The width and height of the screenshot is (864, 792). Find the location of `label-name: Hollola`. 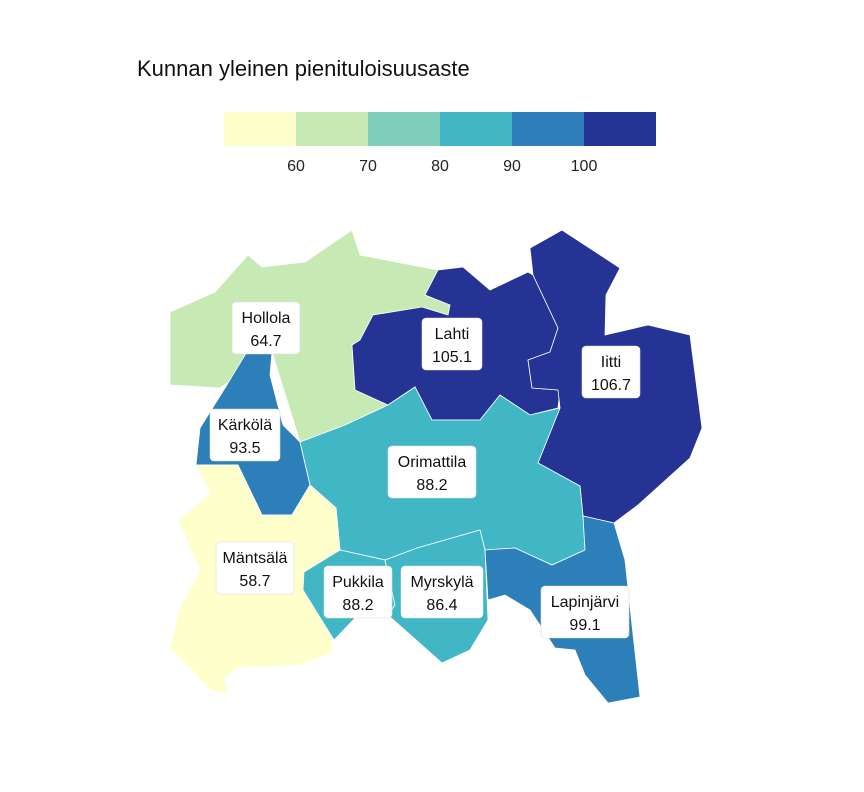

label-name: Hollola is located at coordinates (266, 318).